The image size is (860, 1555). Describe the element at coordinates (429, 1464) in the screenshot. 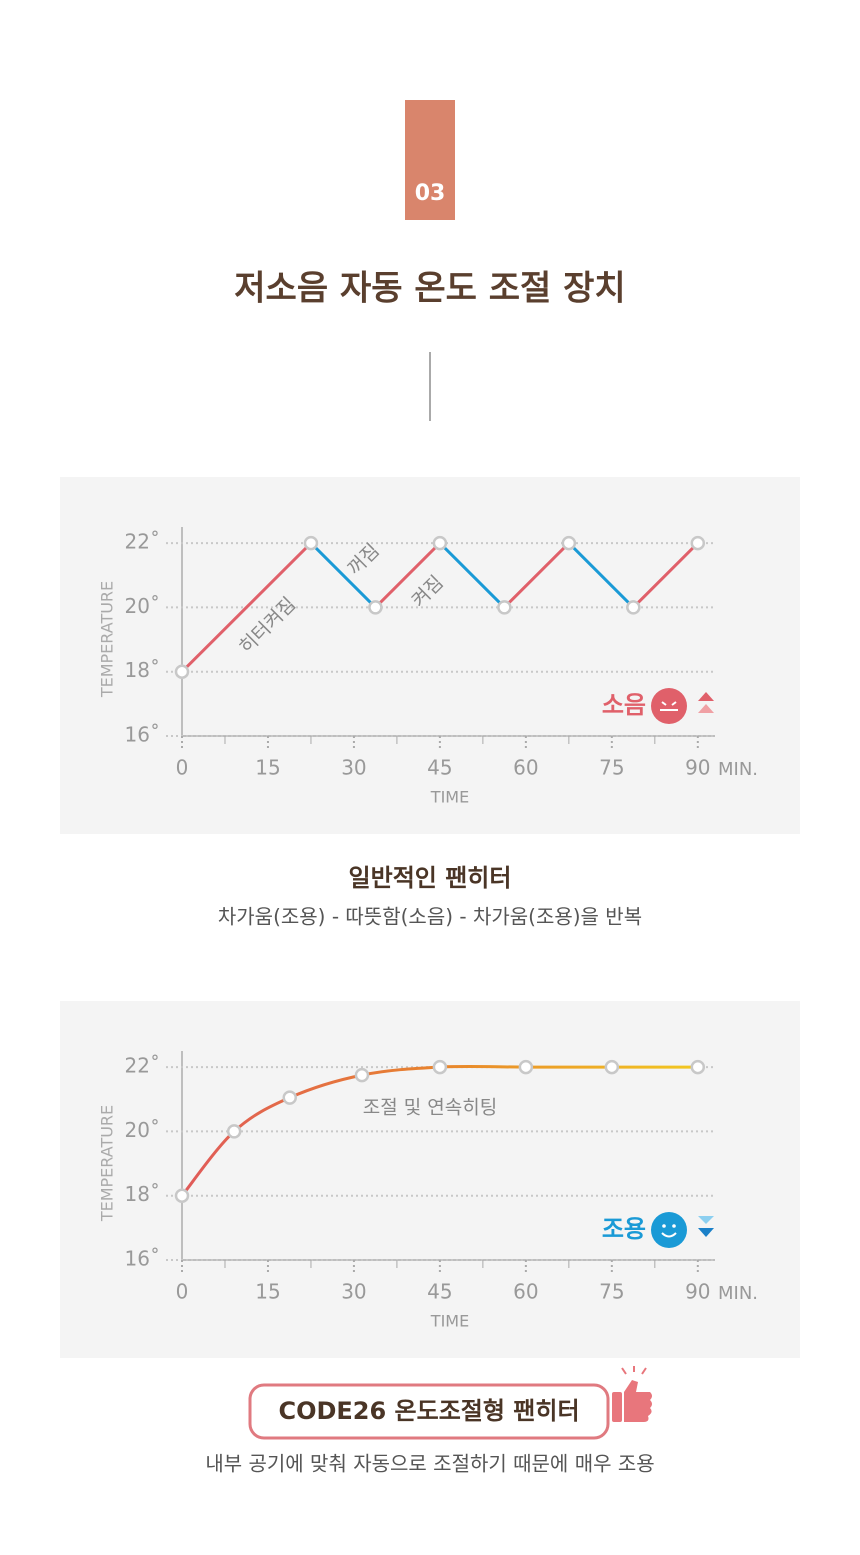

I see `chart-subcaption: 내부 공기에 맞춰 자동으로 조절하기 때문에 매우 조용` at that location.